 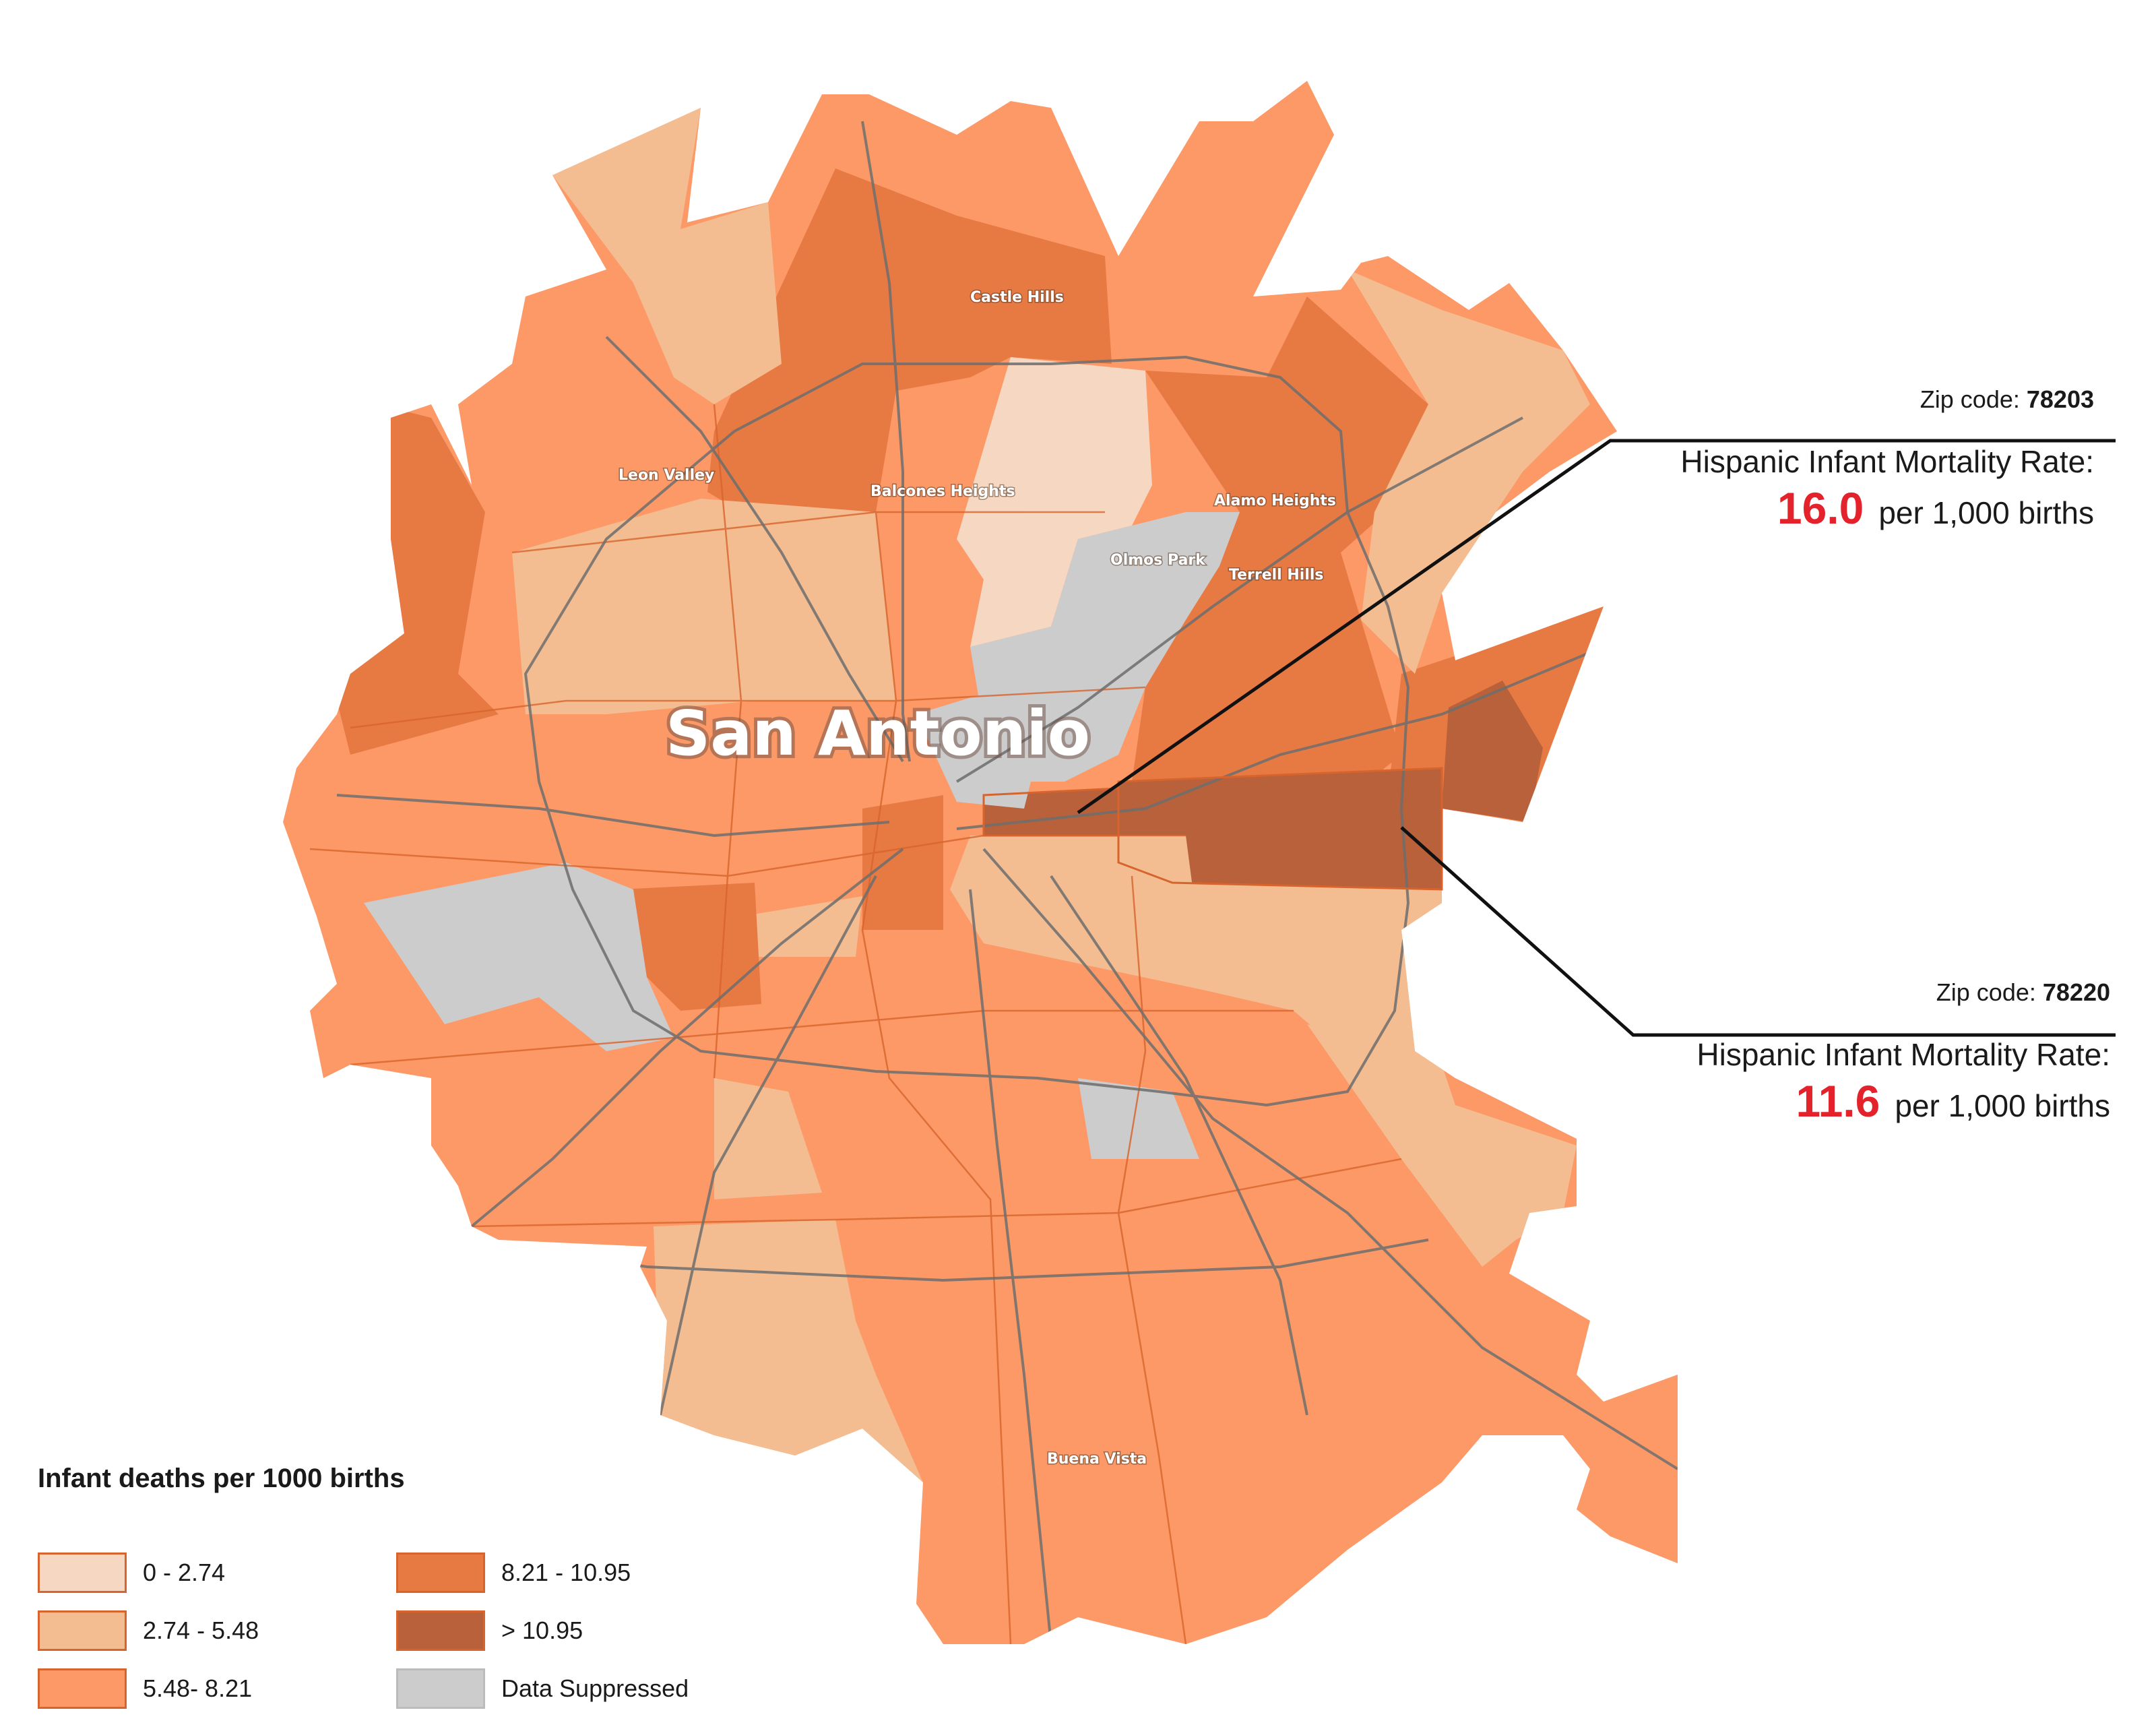 What do you see at coordinates (1838, 1101) in the screenshot?
I see `rate-value: 11.6` at bounding box center [1838, 1101].